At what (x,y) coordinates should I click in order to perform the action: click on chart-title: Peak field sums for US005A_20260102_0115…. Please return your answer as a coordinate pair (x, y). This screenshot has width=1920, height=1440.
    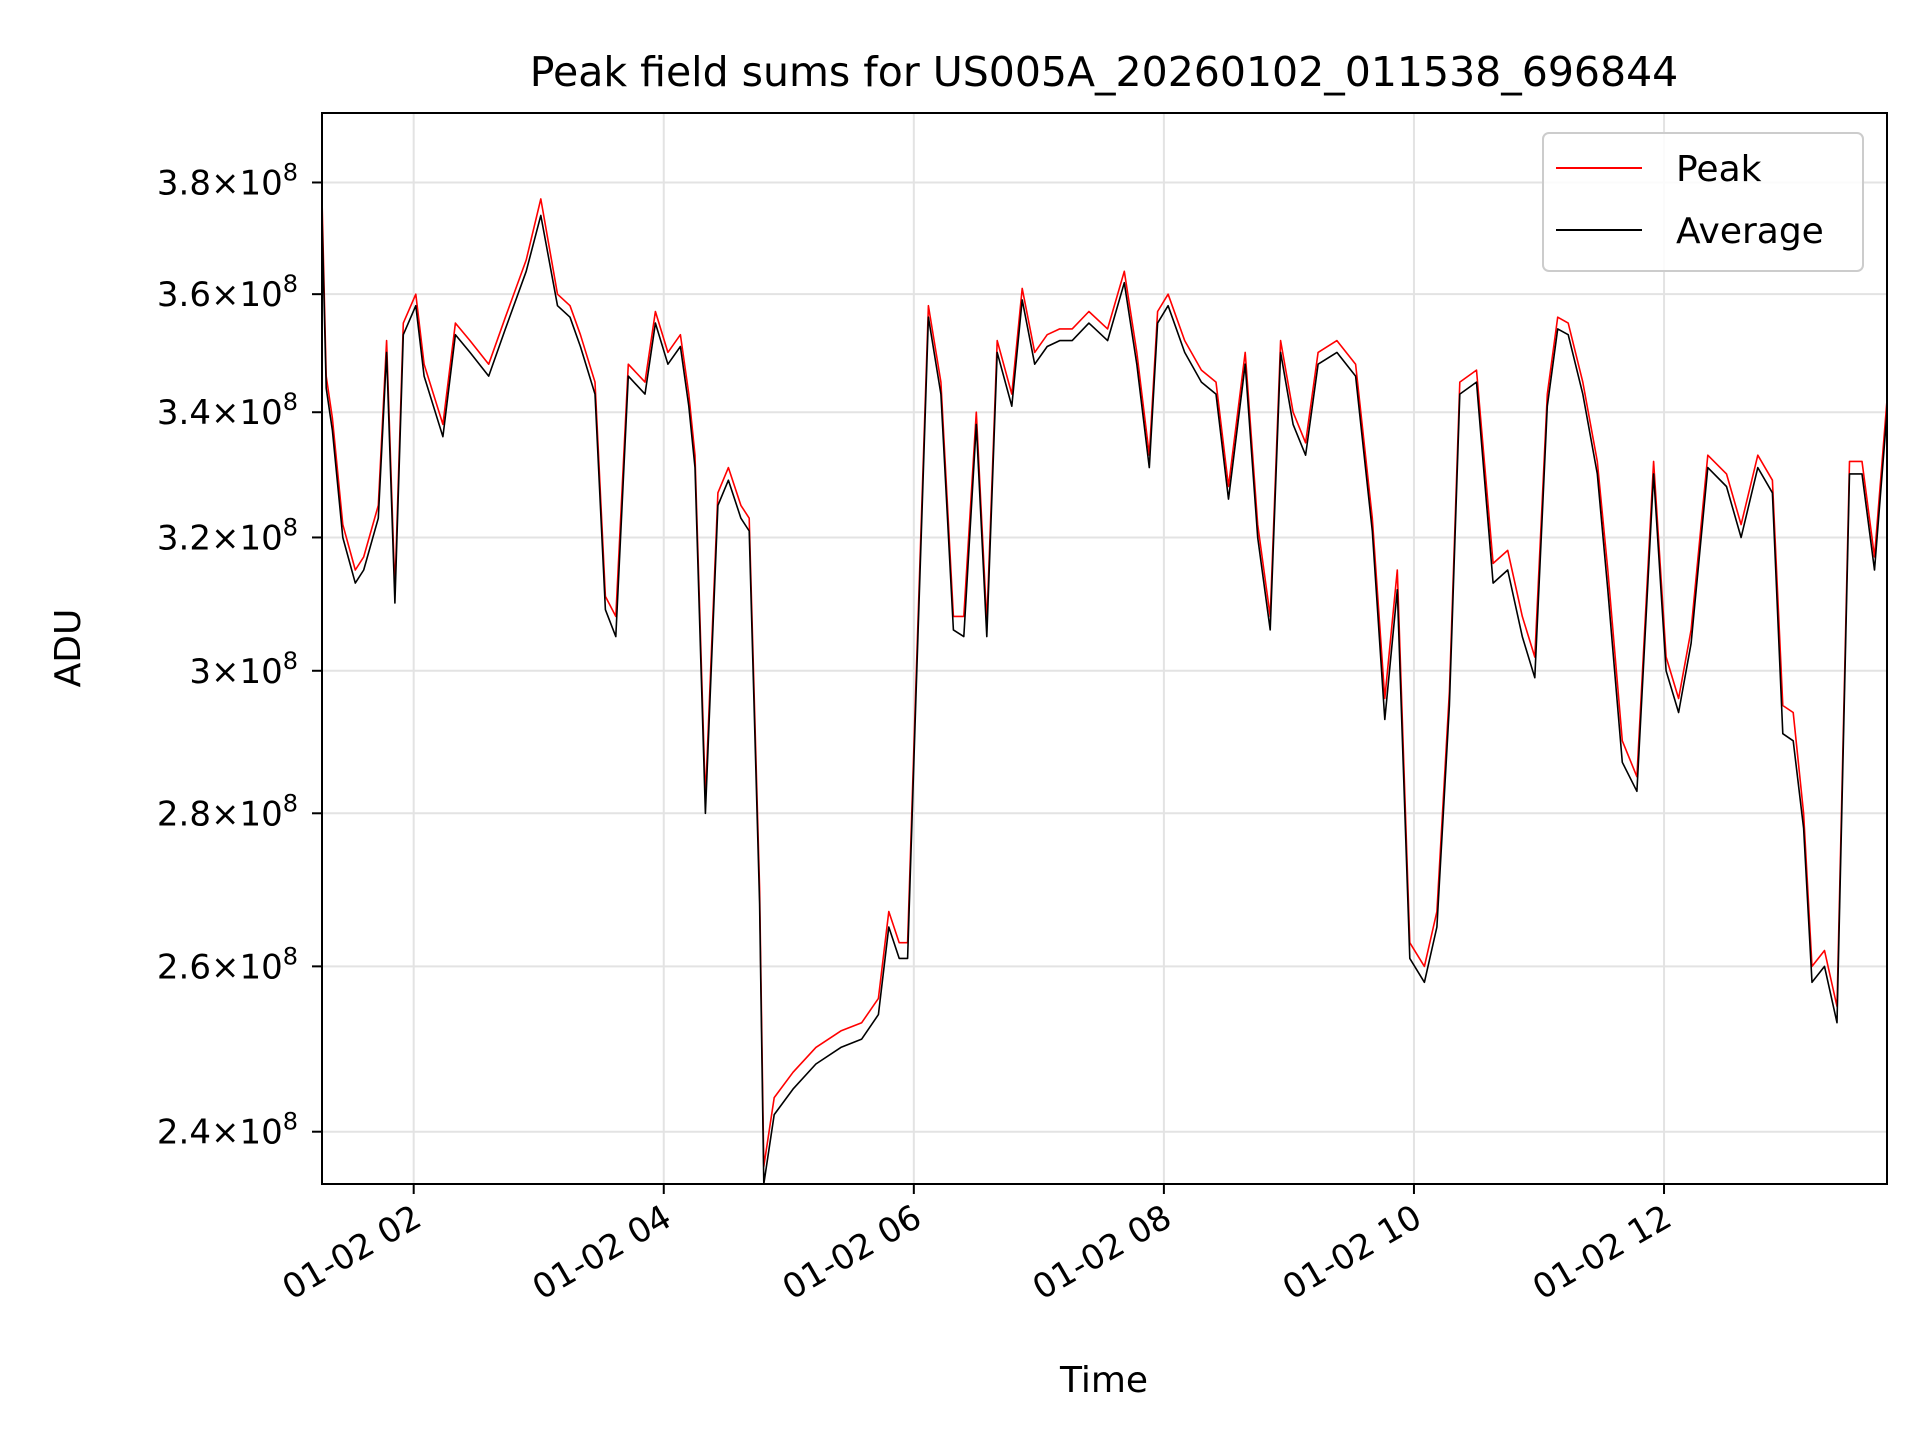
    Looking at the image, I should click on (1104, 72).